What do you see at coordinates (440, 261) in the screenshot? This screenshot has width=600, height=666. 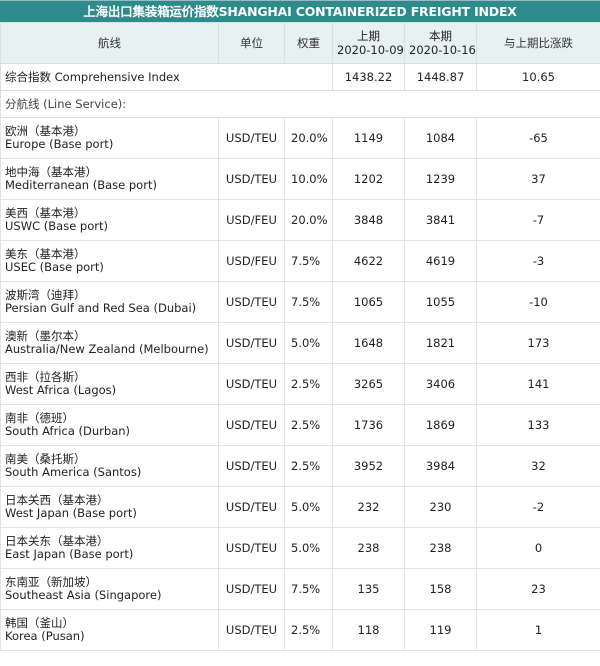 I see `cur-cell: 4619` at bounding box center [440, 261].